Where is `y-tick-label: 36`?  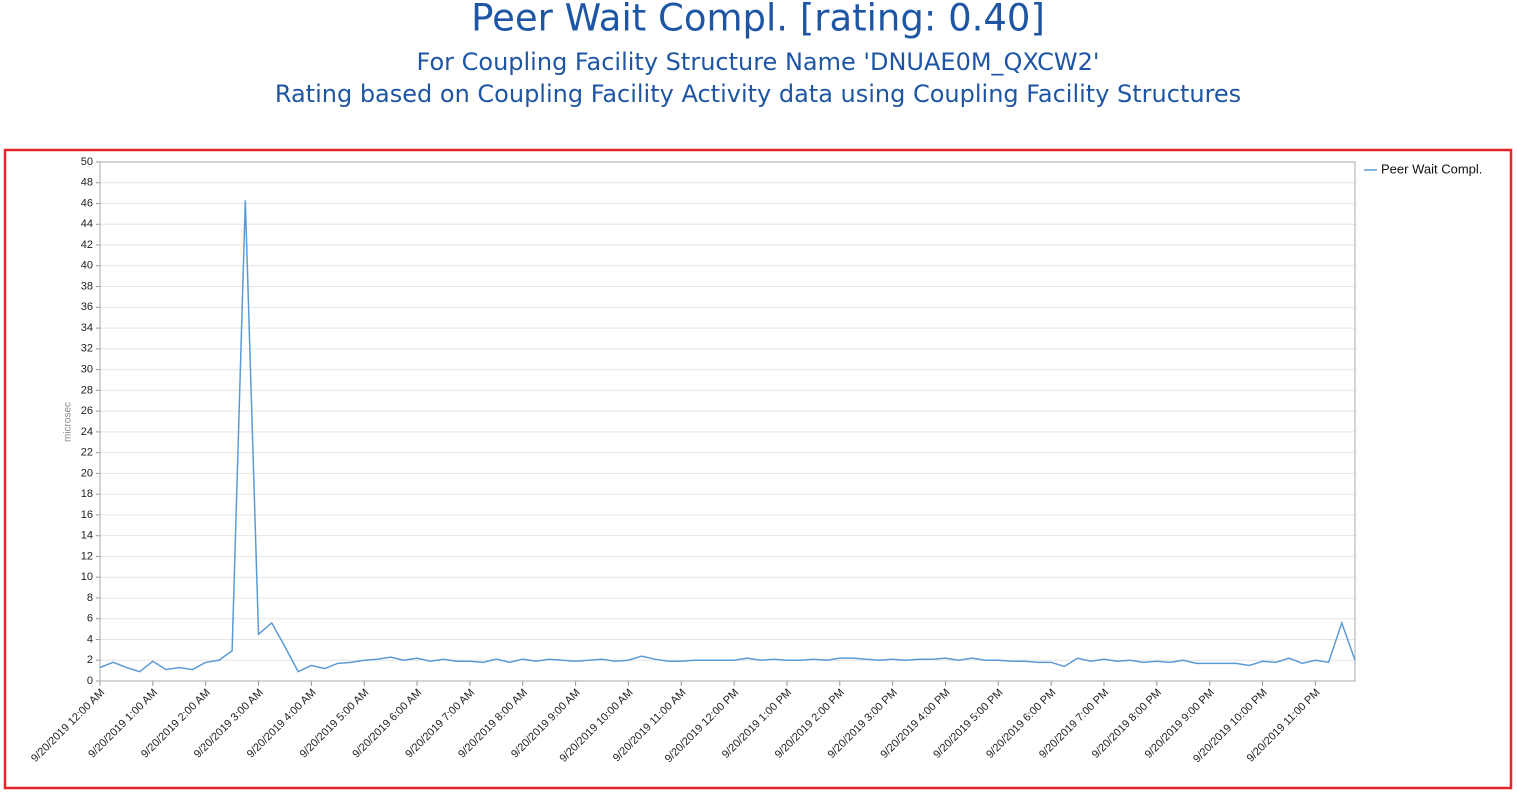 y-tick-label: 36 is located at coordinates (87, 307).